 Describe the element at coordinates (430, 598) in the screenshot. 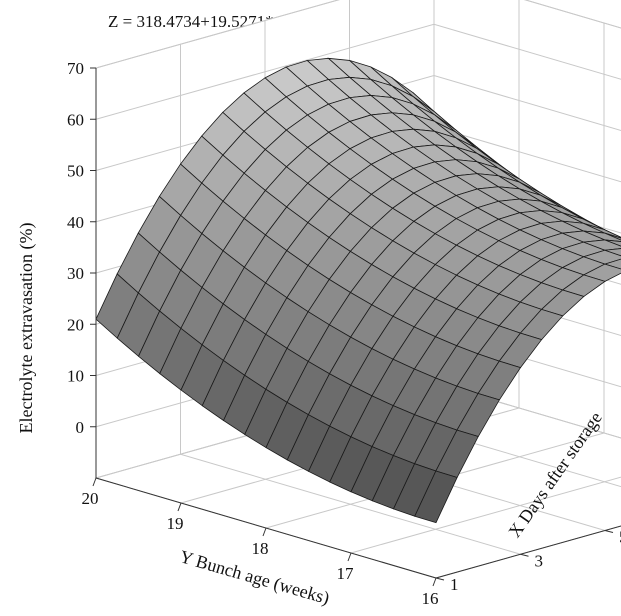

I see `y-tick-label: 16` at that location.